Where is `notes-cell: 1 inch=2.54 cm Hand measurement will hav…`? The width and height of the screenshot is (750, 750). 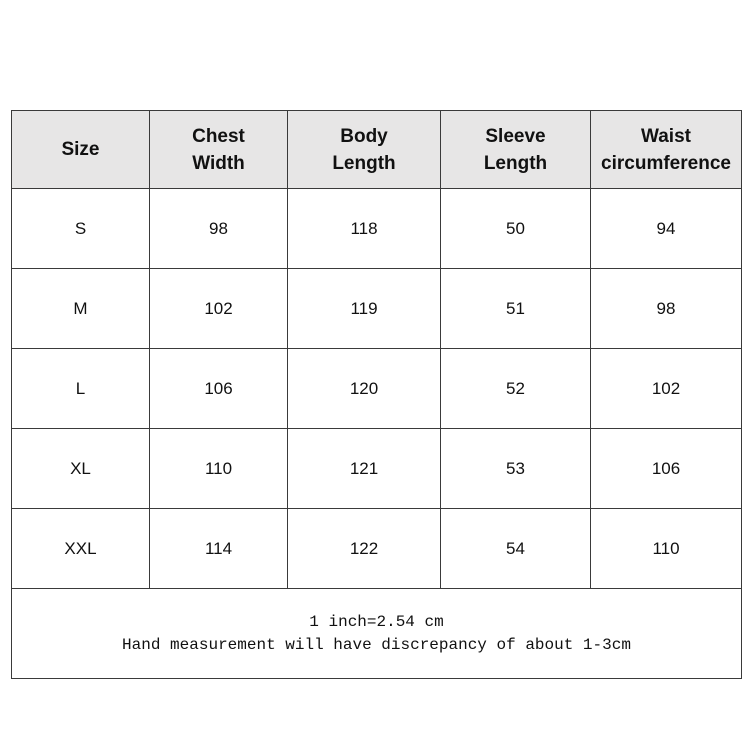 notes-cell: 1 inch=2.54 cm Hand measurement will hav… is located at coordinates (376, 633).